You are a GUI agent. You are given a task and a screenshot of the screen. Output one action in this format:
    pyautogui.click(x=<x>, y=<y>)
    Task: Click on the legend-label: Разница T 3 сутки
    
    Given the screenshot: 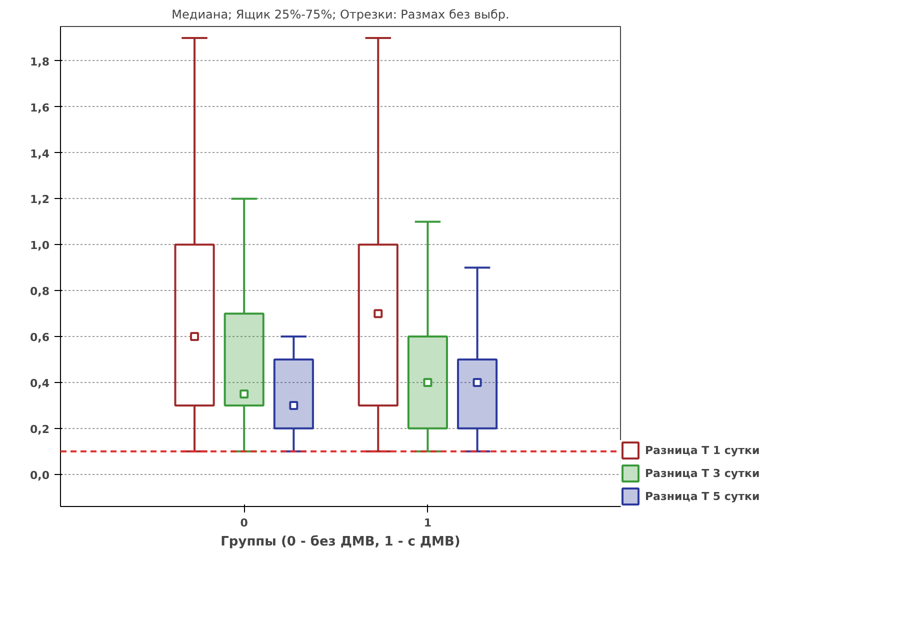 What is the action you would take?
    pyautogui.click(x=702, y=473)
    